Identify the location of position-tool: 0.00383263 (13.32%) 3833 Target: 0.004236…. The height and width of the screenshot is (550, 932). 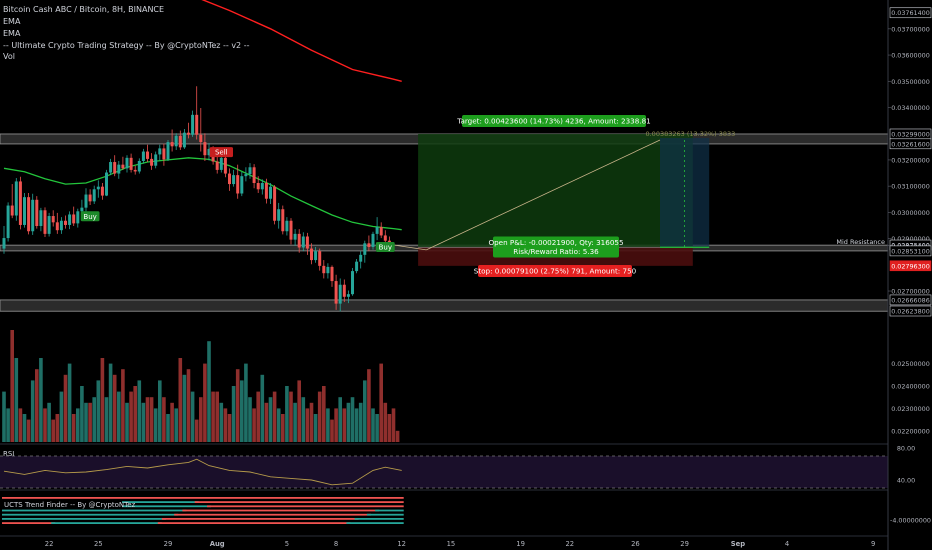
(562, 196).